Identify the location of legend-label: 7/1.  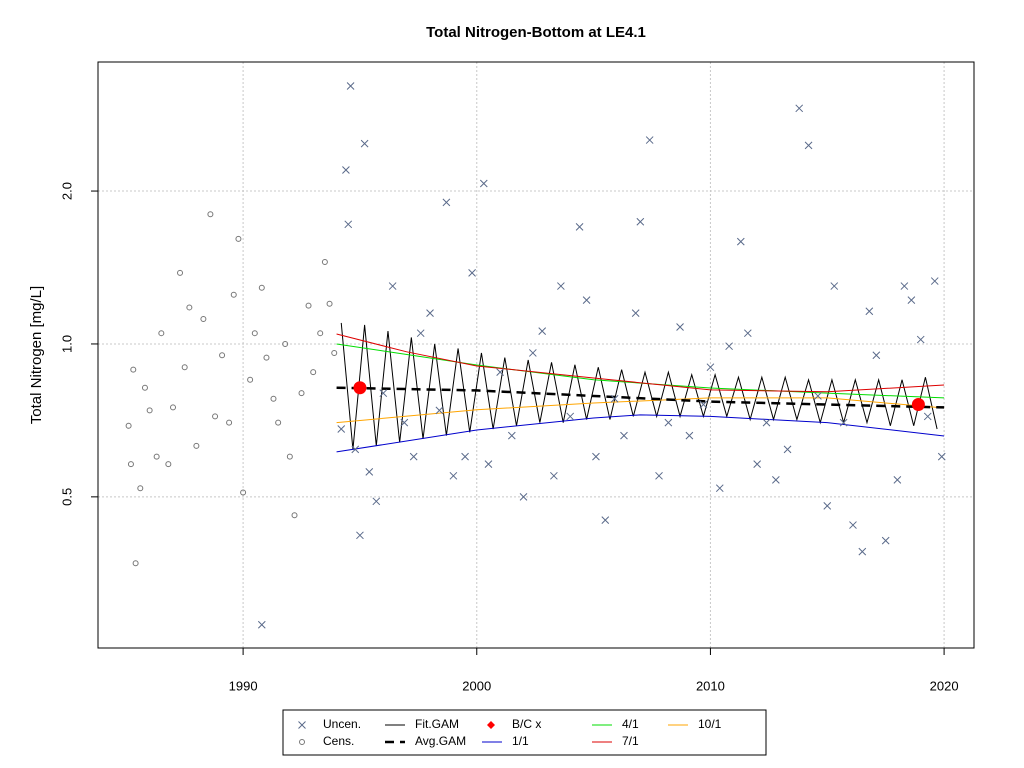
(630, 741).